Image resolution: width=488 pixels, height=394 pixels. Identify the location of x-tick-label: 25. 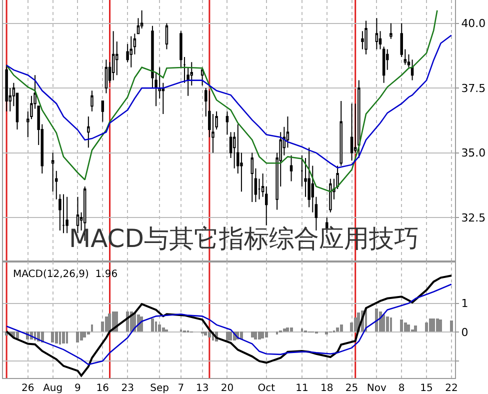
(351, 388).